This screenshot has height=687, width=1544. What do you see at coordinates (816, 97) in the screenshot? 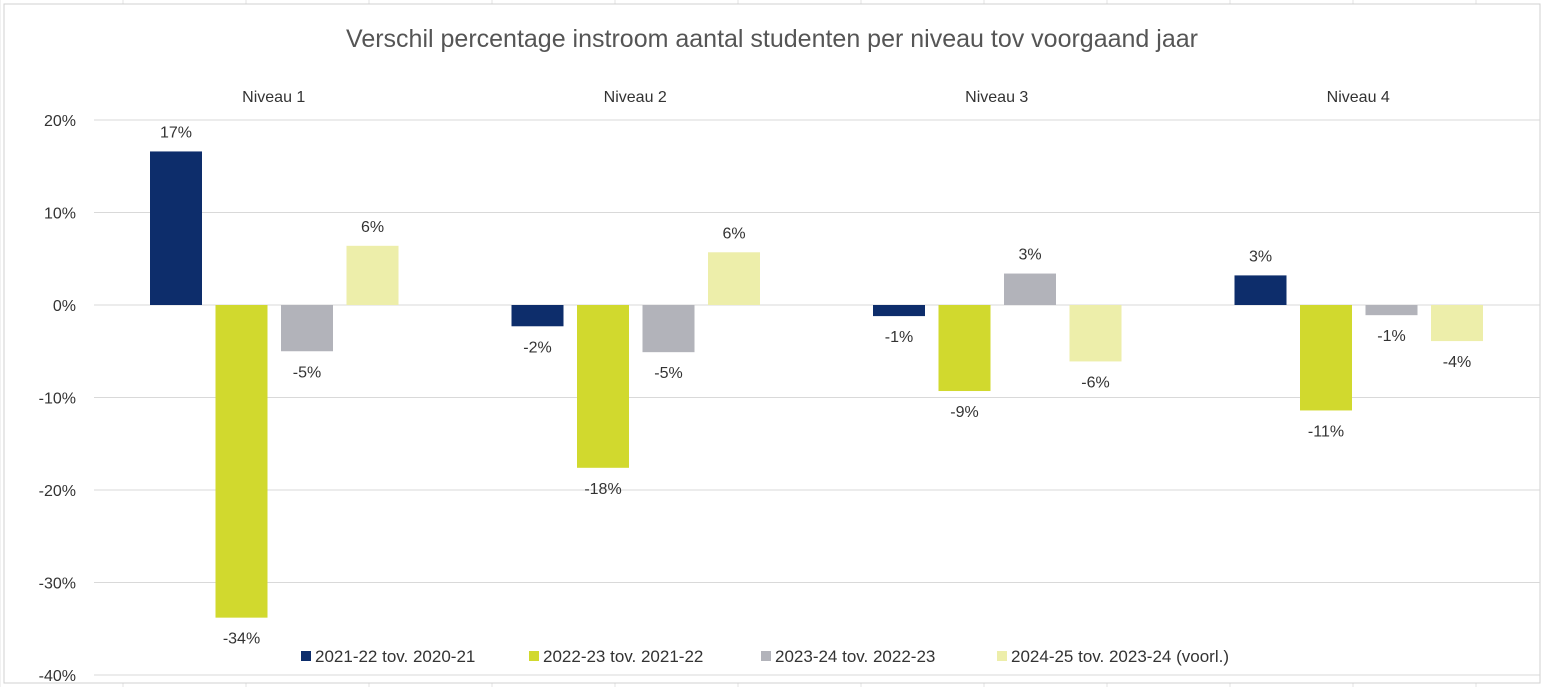
I see `category-labels: Niveau 1 Niveau 2 Niveau 3 Niveau 4` at bounding box center [816, 97].